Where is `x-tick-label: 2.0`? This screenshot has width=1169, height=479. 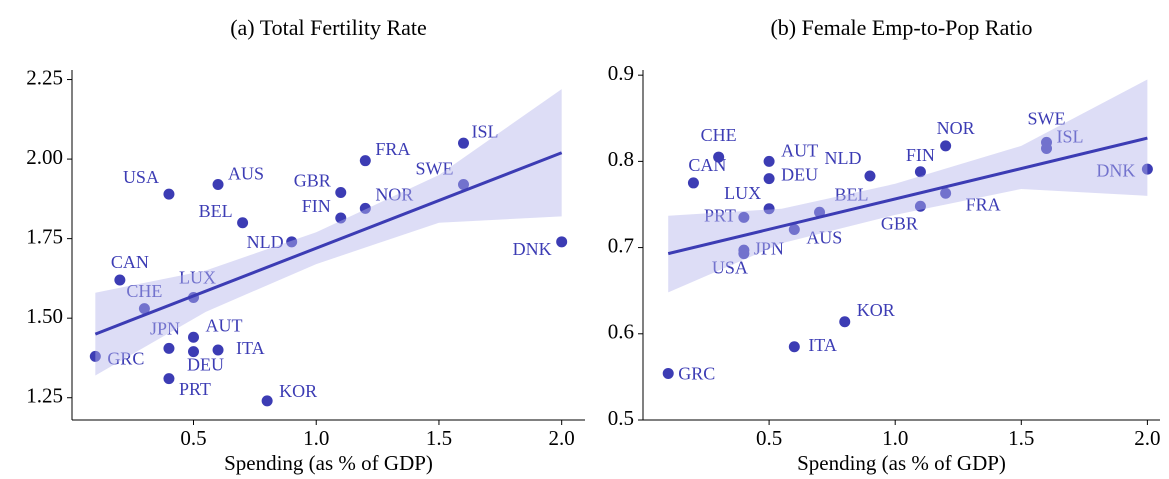
x-tick-label: 2.0 is located at coordinates (562, 438).